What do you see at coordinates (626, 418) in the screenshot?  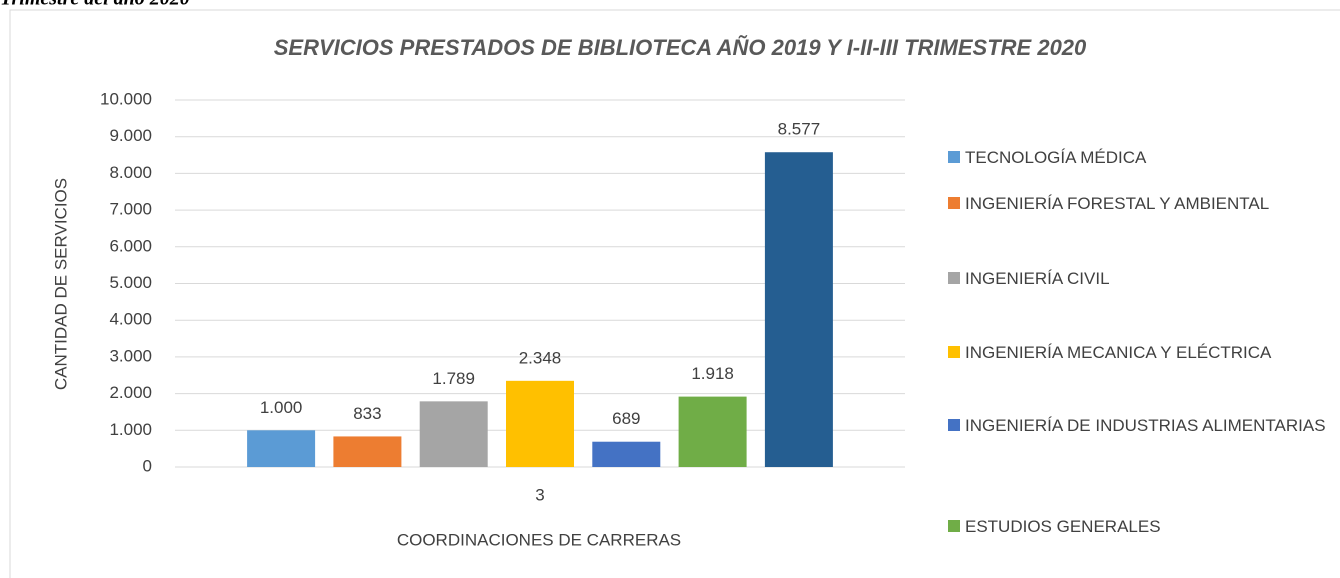 I see `data-label: 689` at bounding box center [626, 418].